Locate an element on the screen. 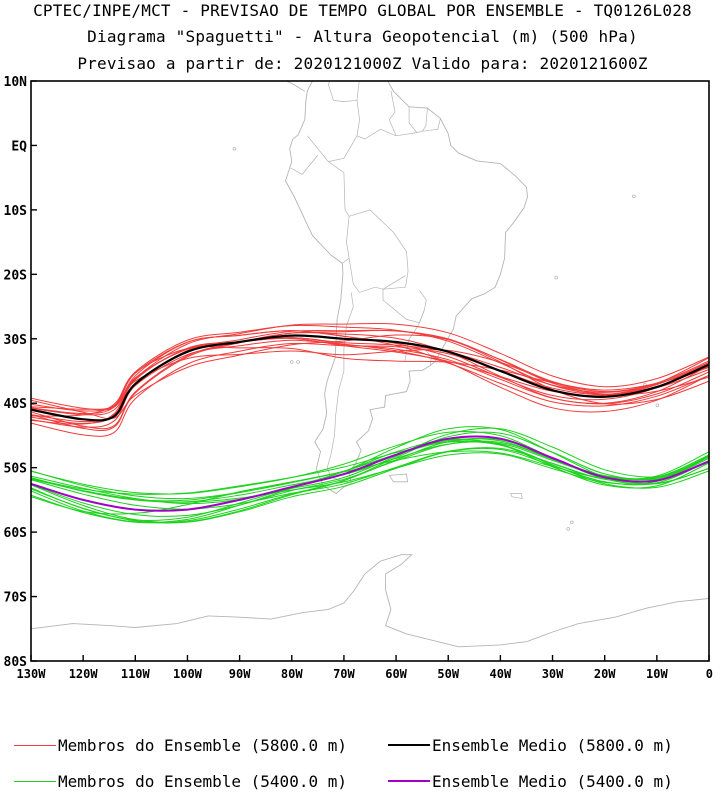  antarctica-coastline is located at coordinates (370, 601).